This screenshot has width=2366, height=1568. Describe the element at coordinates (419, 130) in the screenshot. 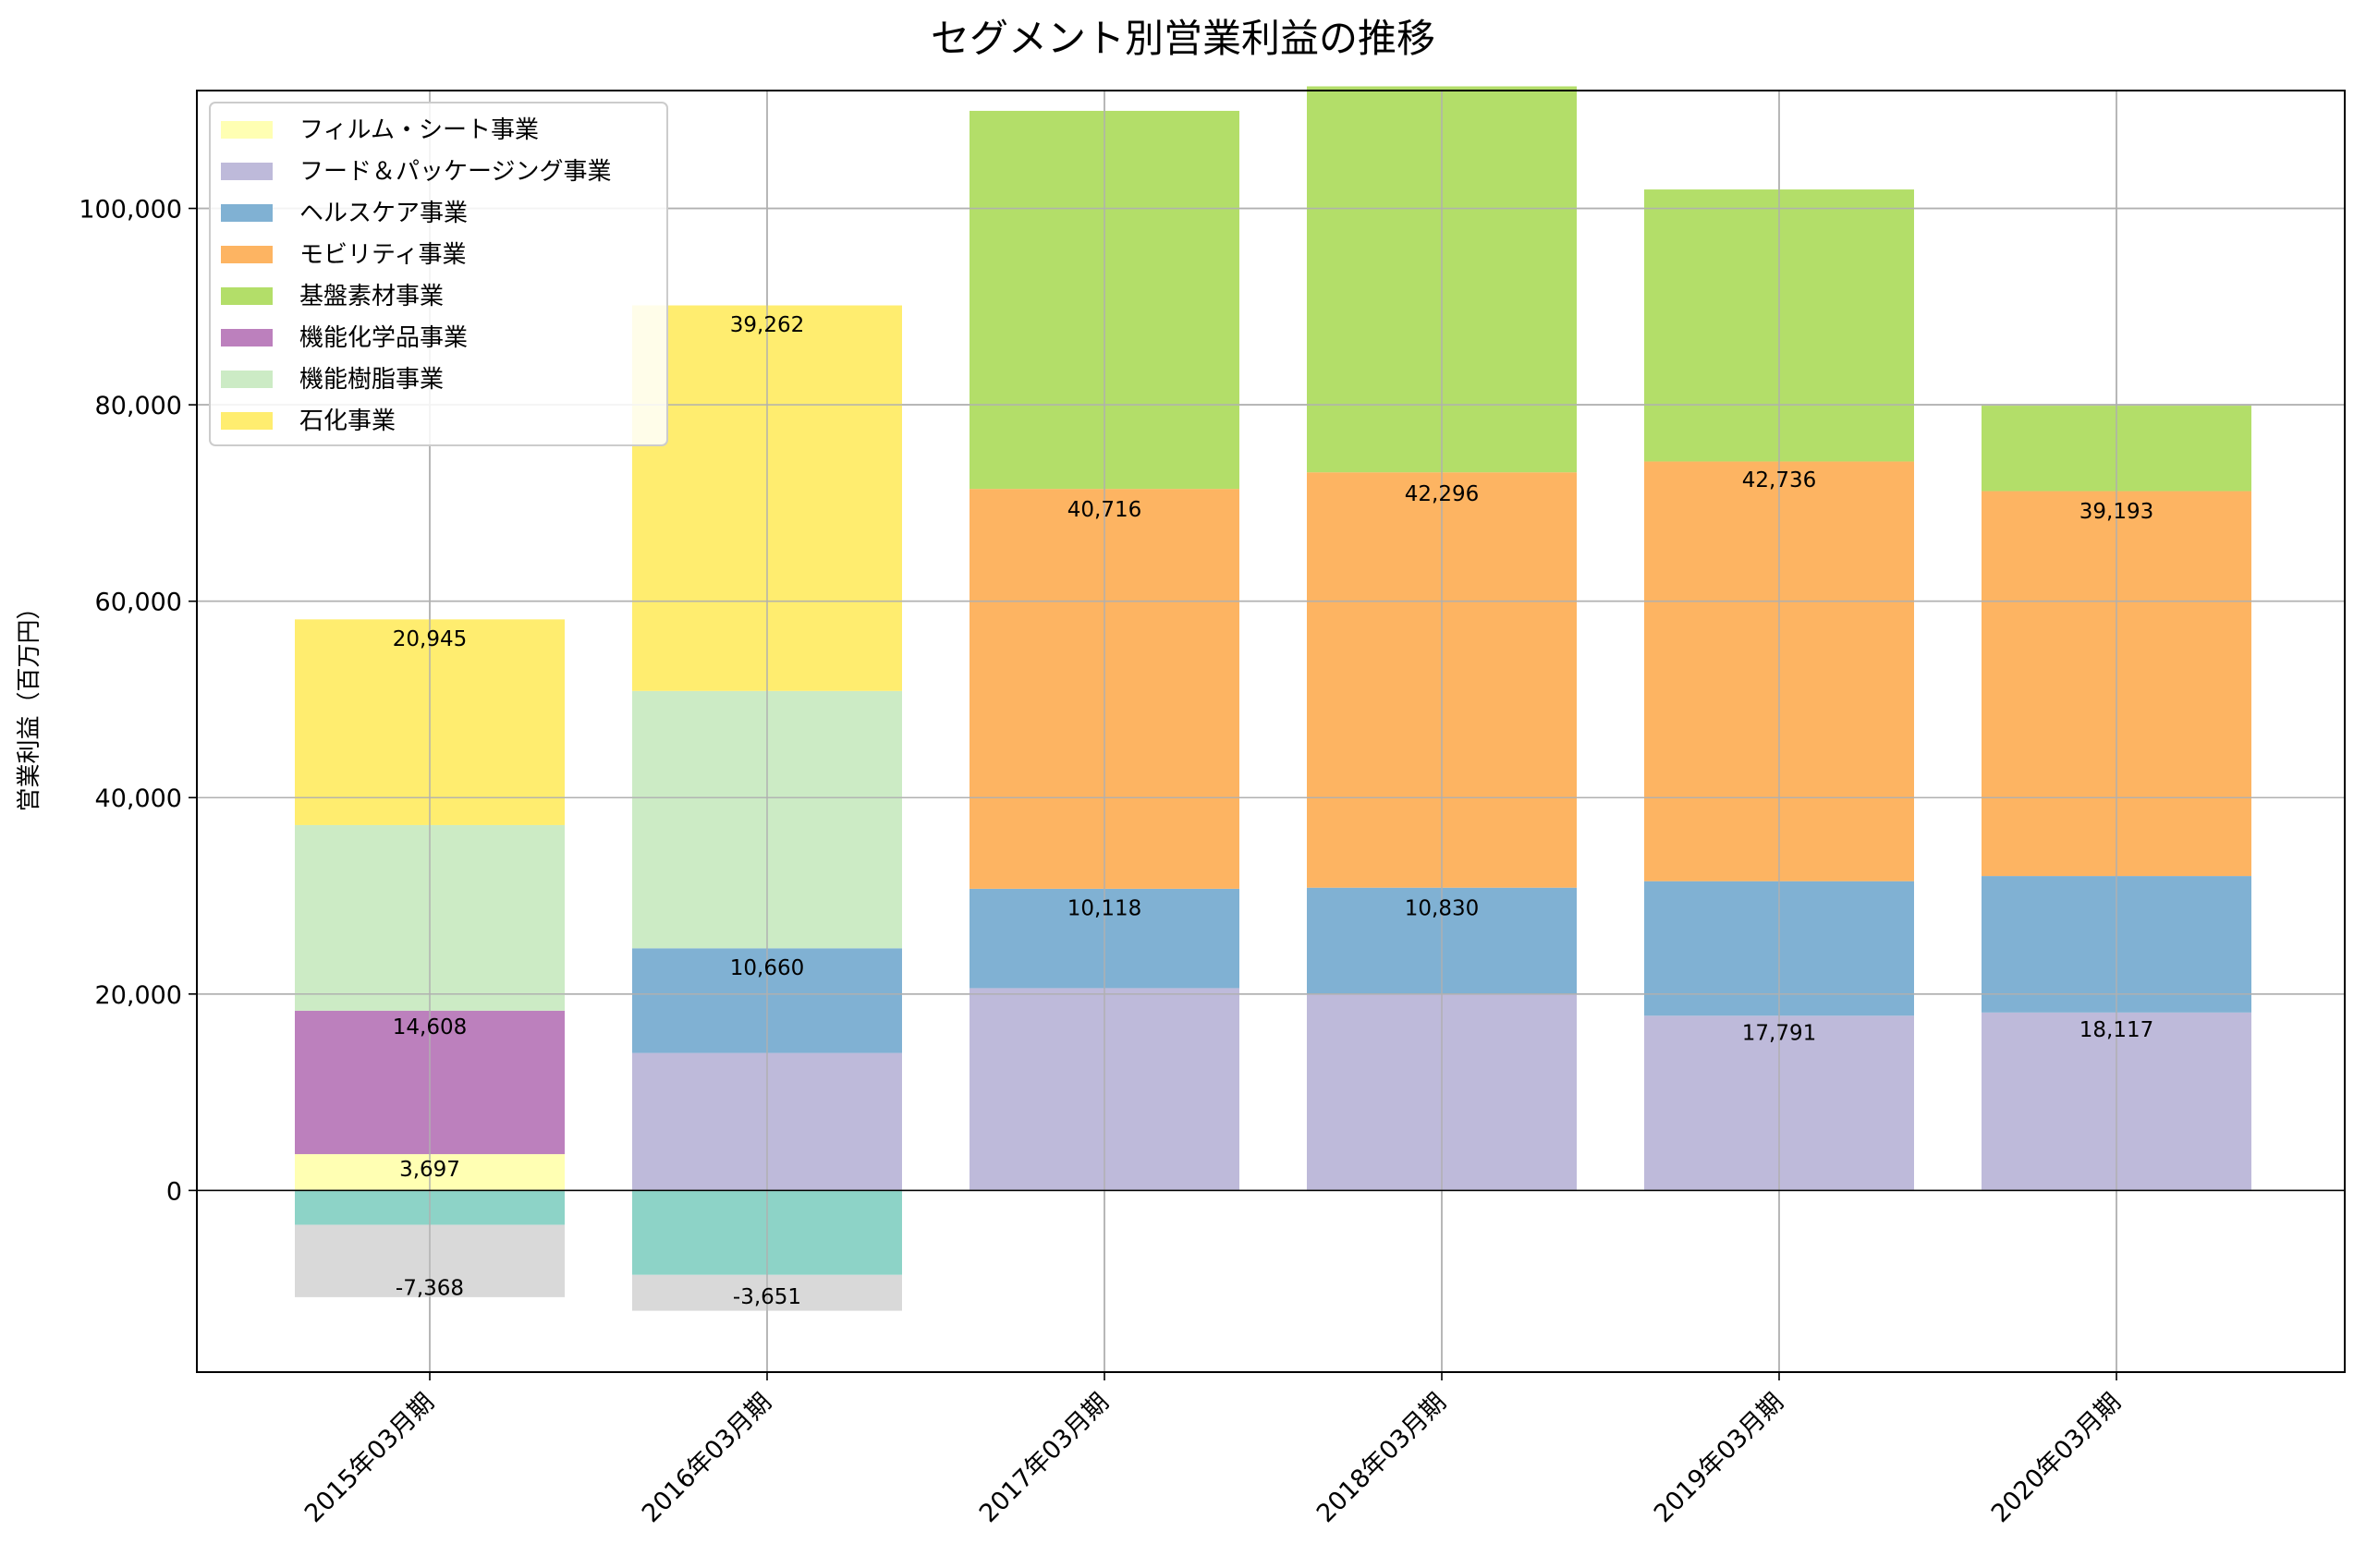

I see `legend-label: フィルム・シート事業` at that location.